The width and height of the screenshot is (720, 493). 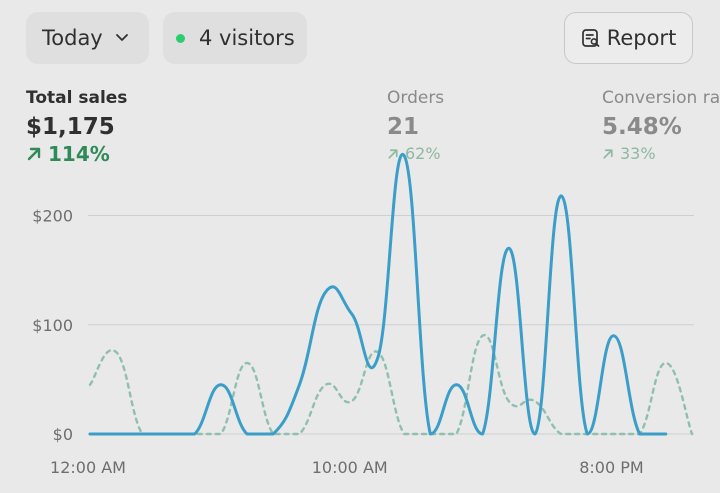 I want to click on metric-value: 21, so click(x=403, y=127).